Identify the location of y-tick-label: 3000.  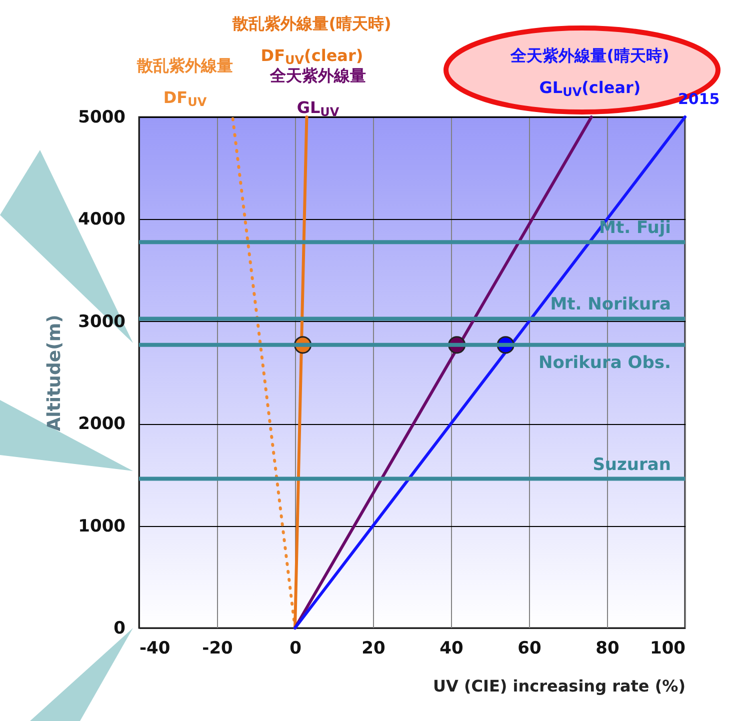
(102, 322).